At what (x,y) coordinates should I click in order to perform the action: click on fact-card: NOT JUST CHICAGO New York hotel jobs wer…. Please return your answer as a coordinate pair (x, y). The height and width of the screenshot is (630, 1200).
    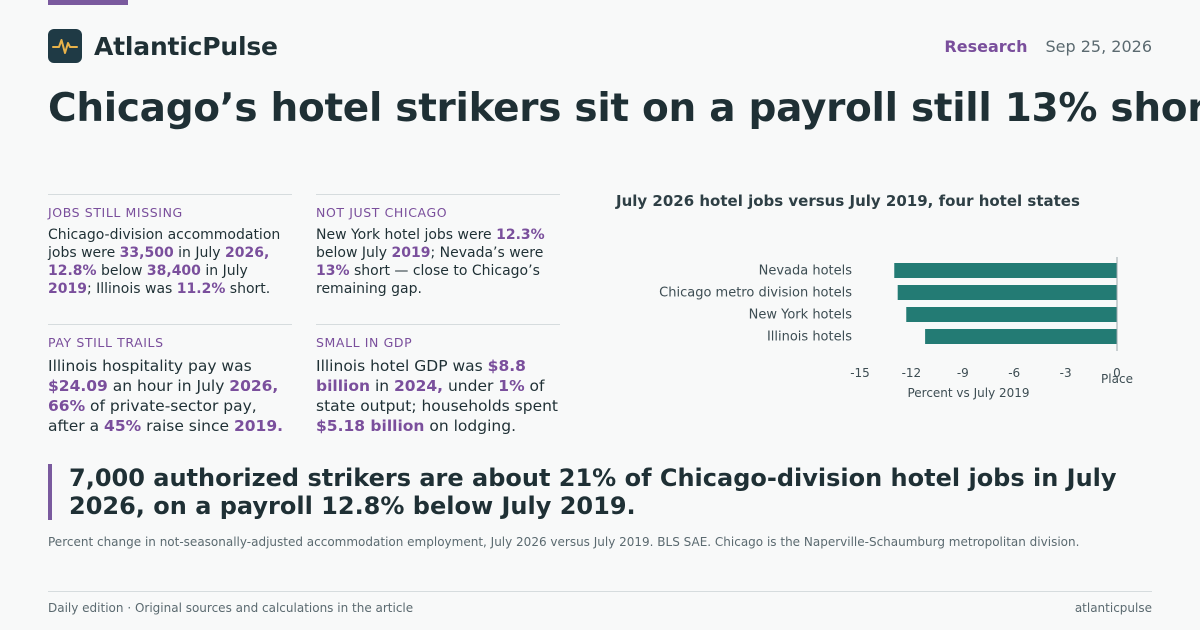
    Looking at the image, I should click on (438, 246).